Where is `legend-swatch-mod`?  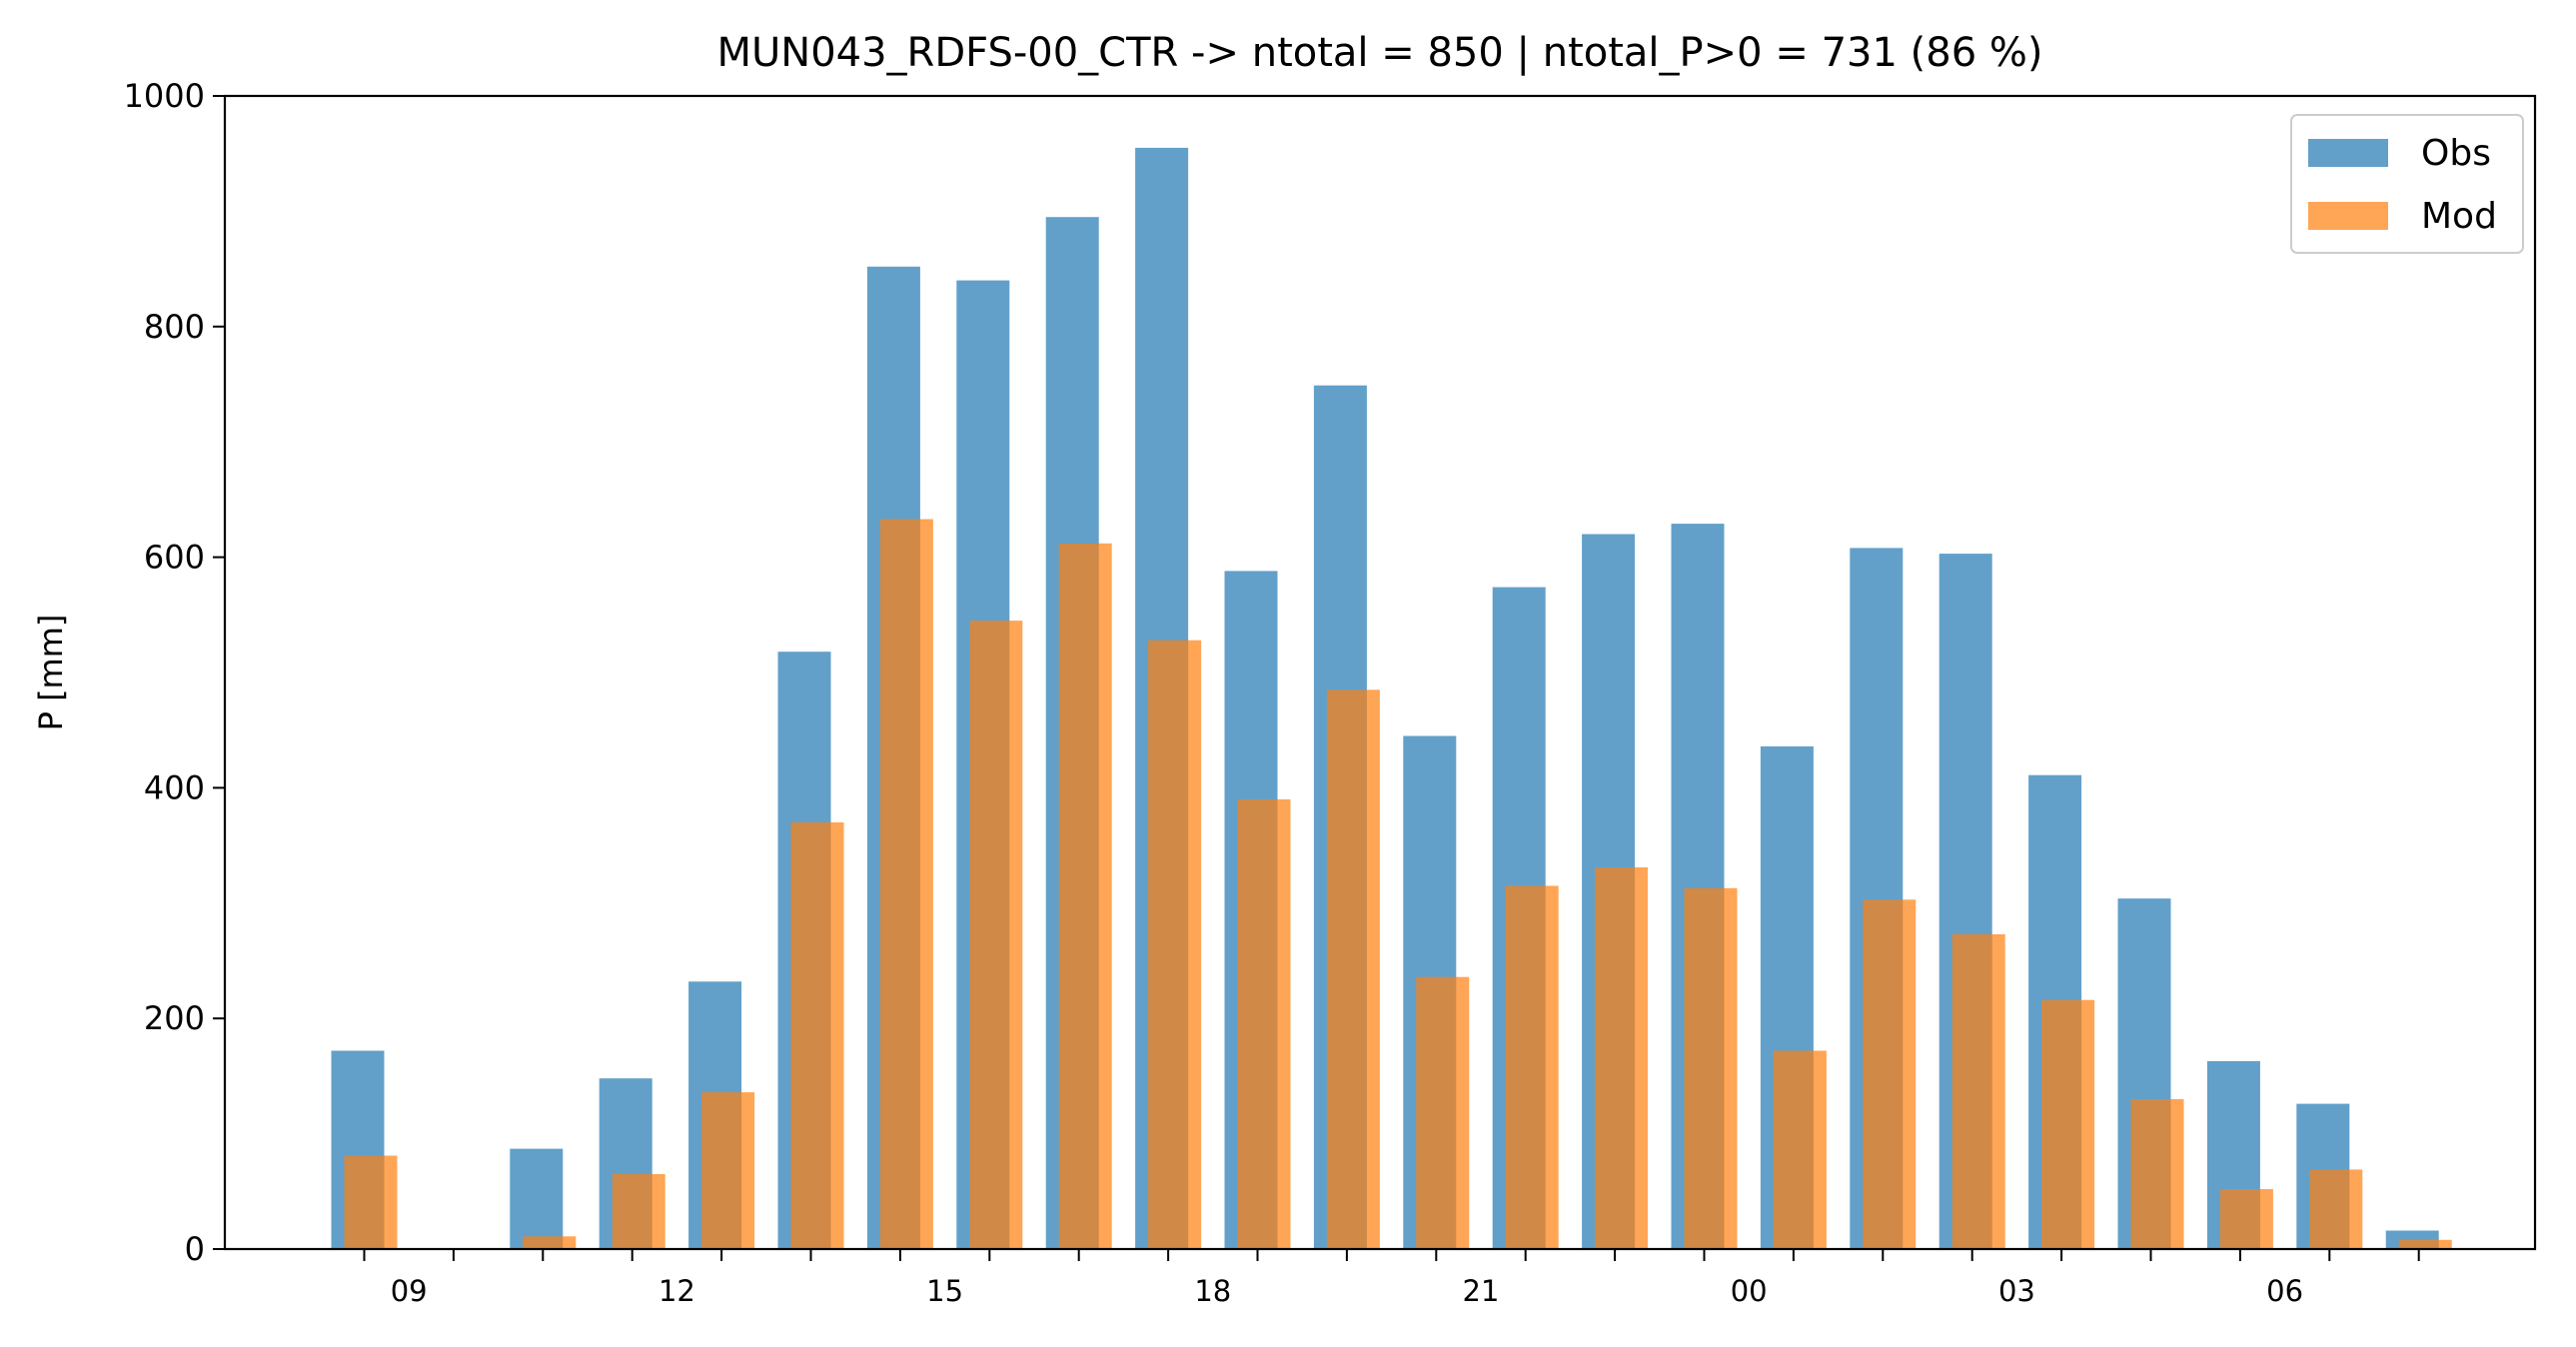
legend-swatch-mod is located at coordinates (2348, 216).